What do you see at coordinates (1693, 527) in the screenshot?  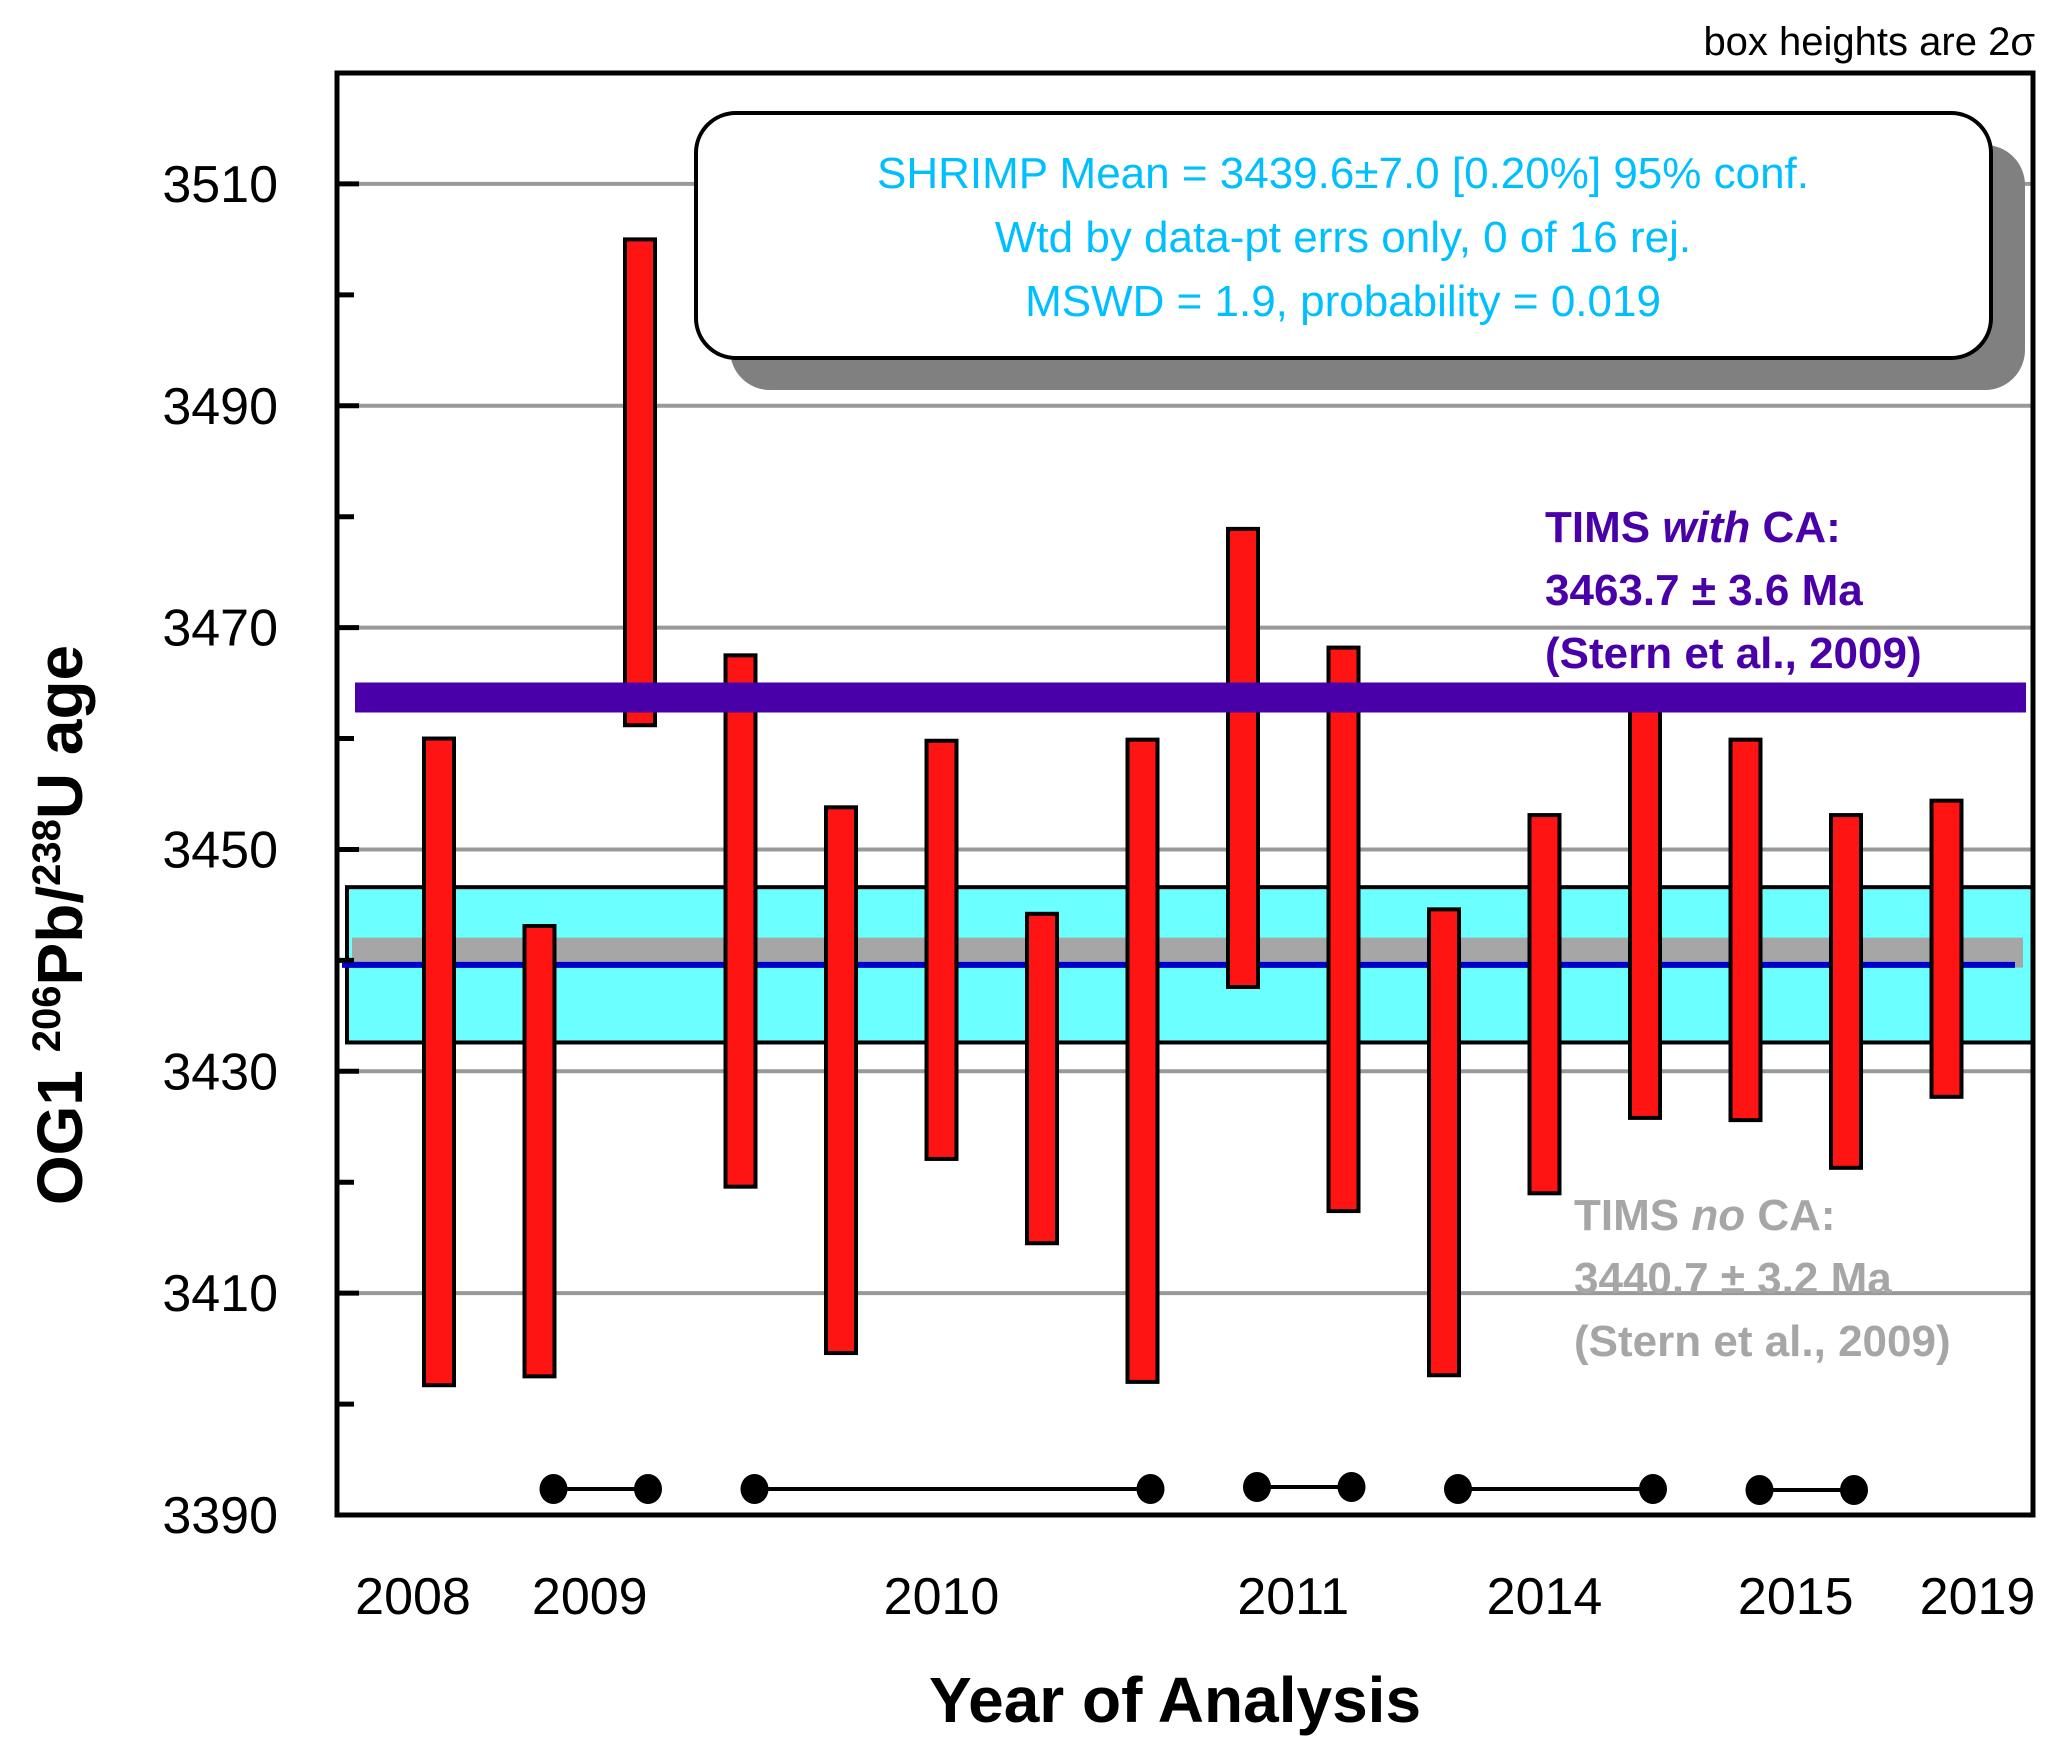 I see `tims-with-ca-title: TIMS with CA:` at bounding box center [1693, 527].